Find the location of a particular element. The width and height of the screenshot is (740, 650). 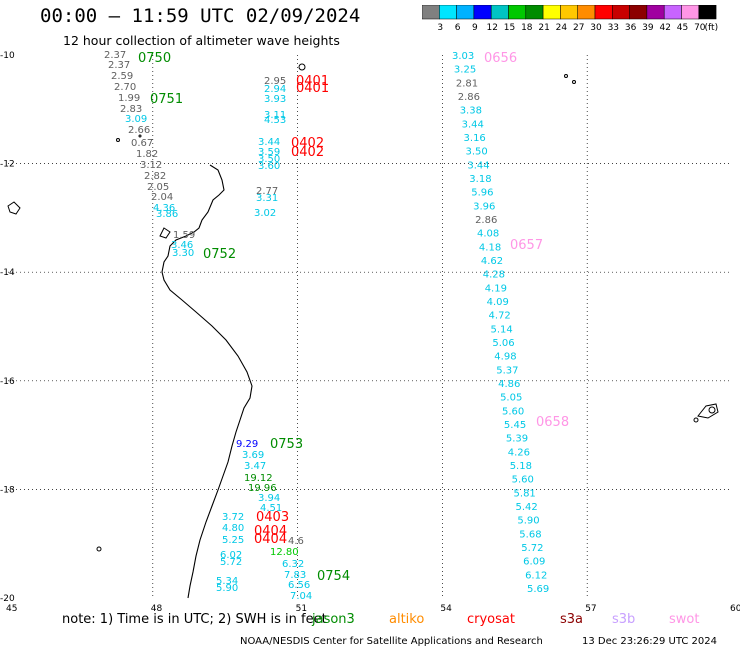

swh-value: 3.31 is located at coordinates (267, 198).